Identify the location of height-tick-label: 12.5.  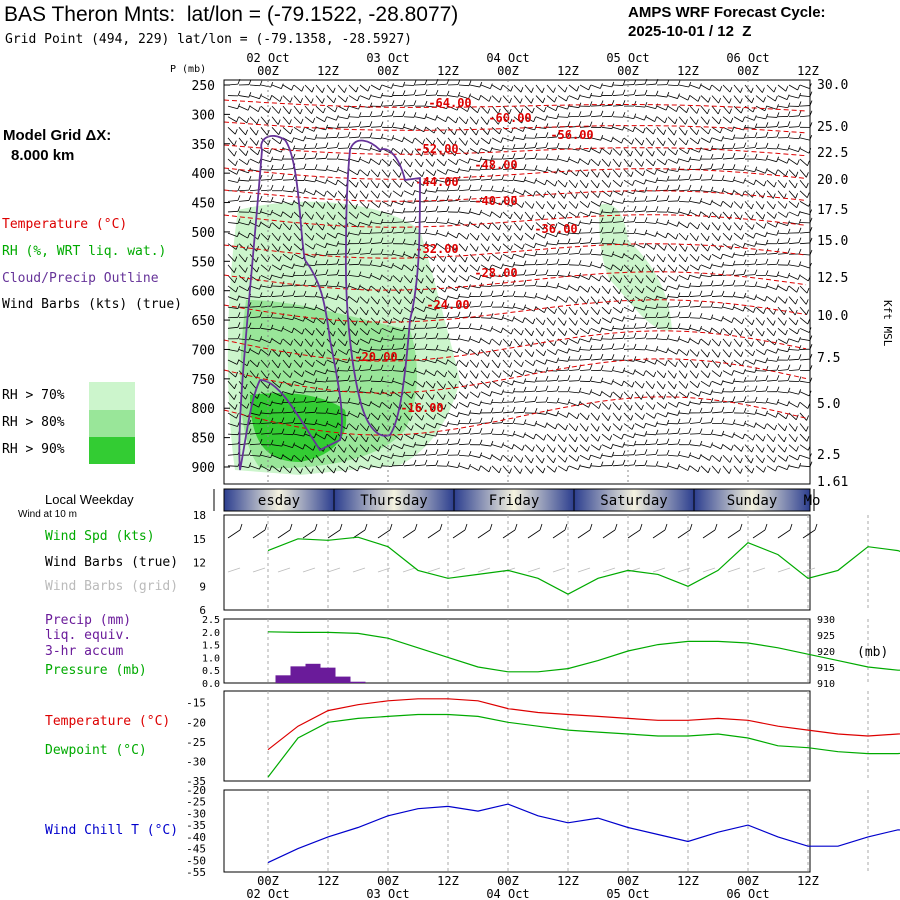
(832, 278).